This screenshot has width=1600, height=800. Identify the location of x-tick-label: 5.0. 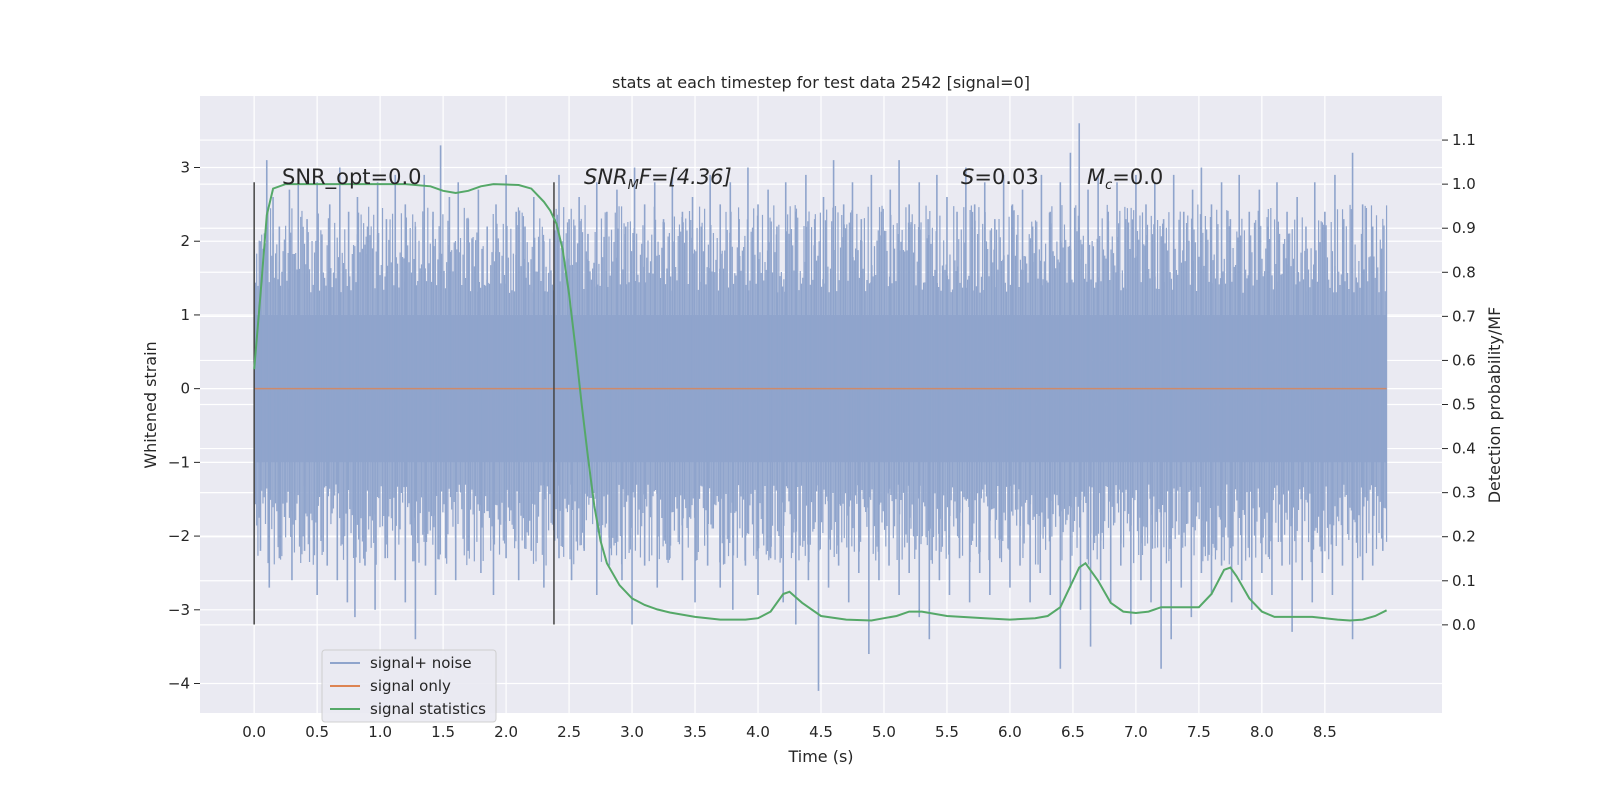
(884, 732).